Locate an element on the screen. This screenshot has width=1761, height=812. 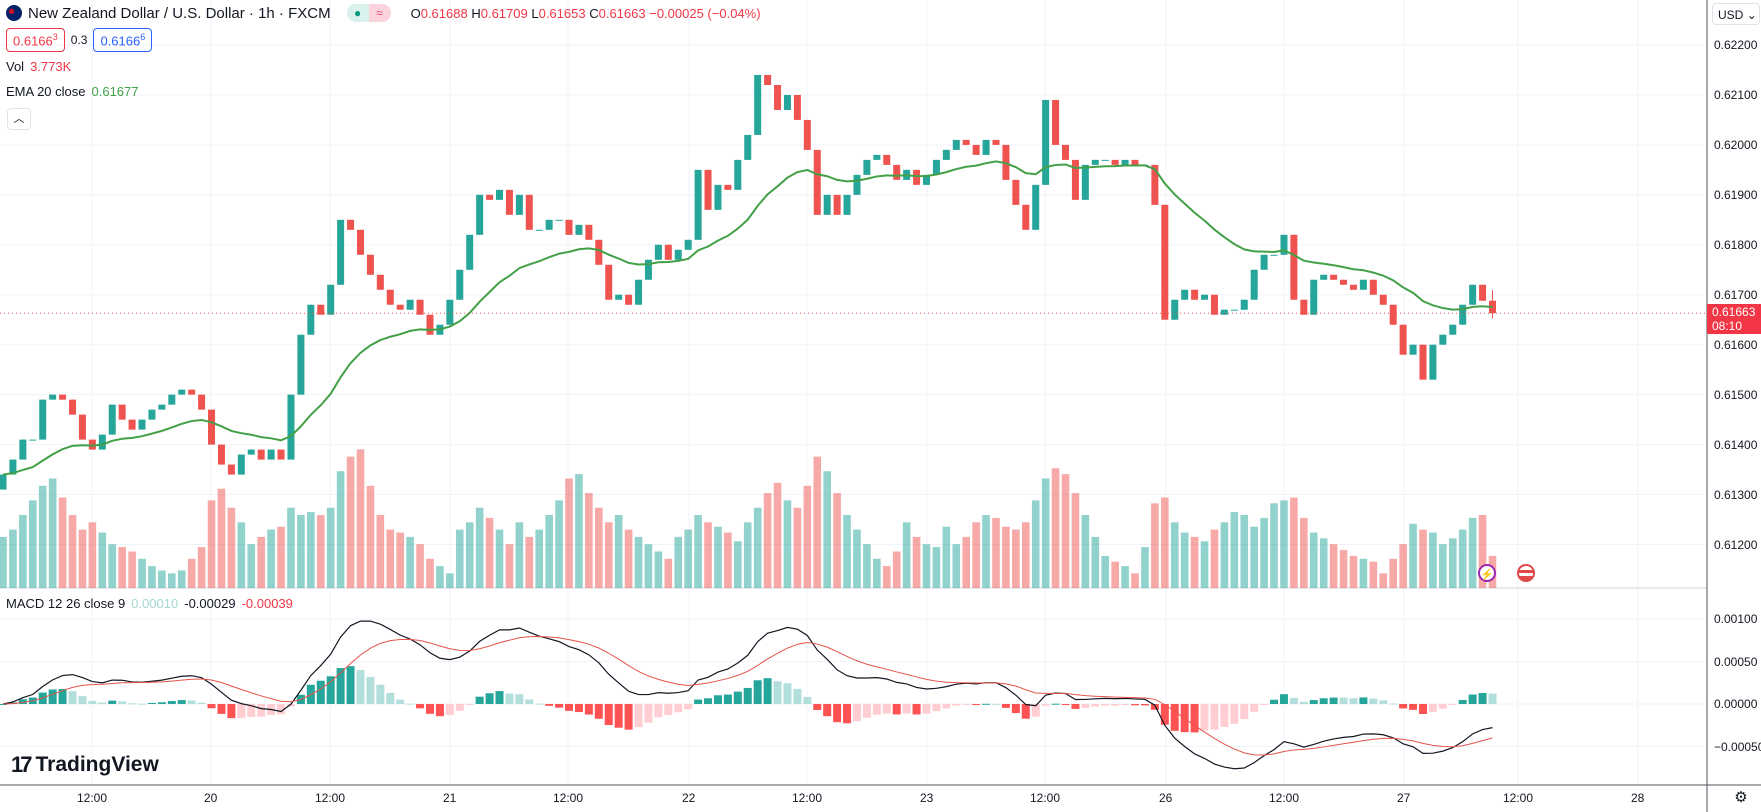
price-tick: 0.61700 is located at coordinates (1736, 294).